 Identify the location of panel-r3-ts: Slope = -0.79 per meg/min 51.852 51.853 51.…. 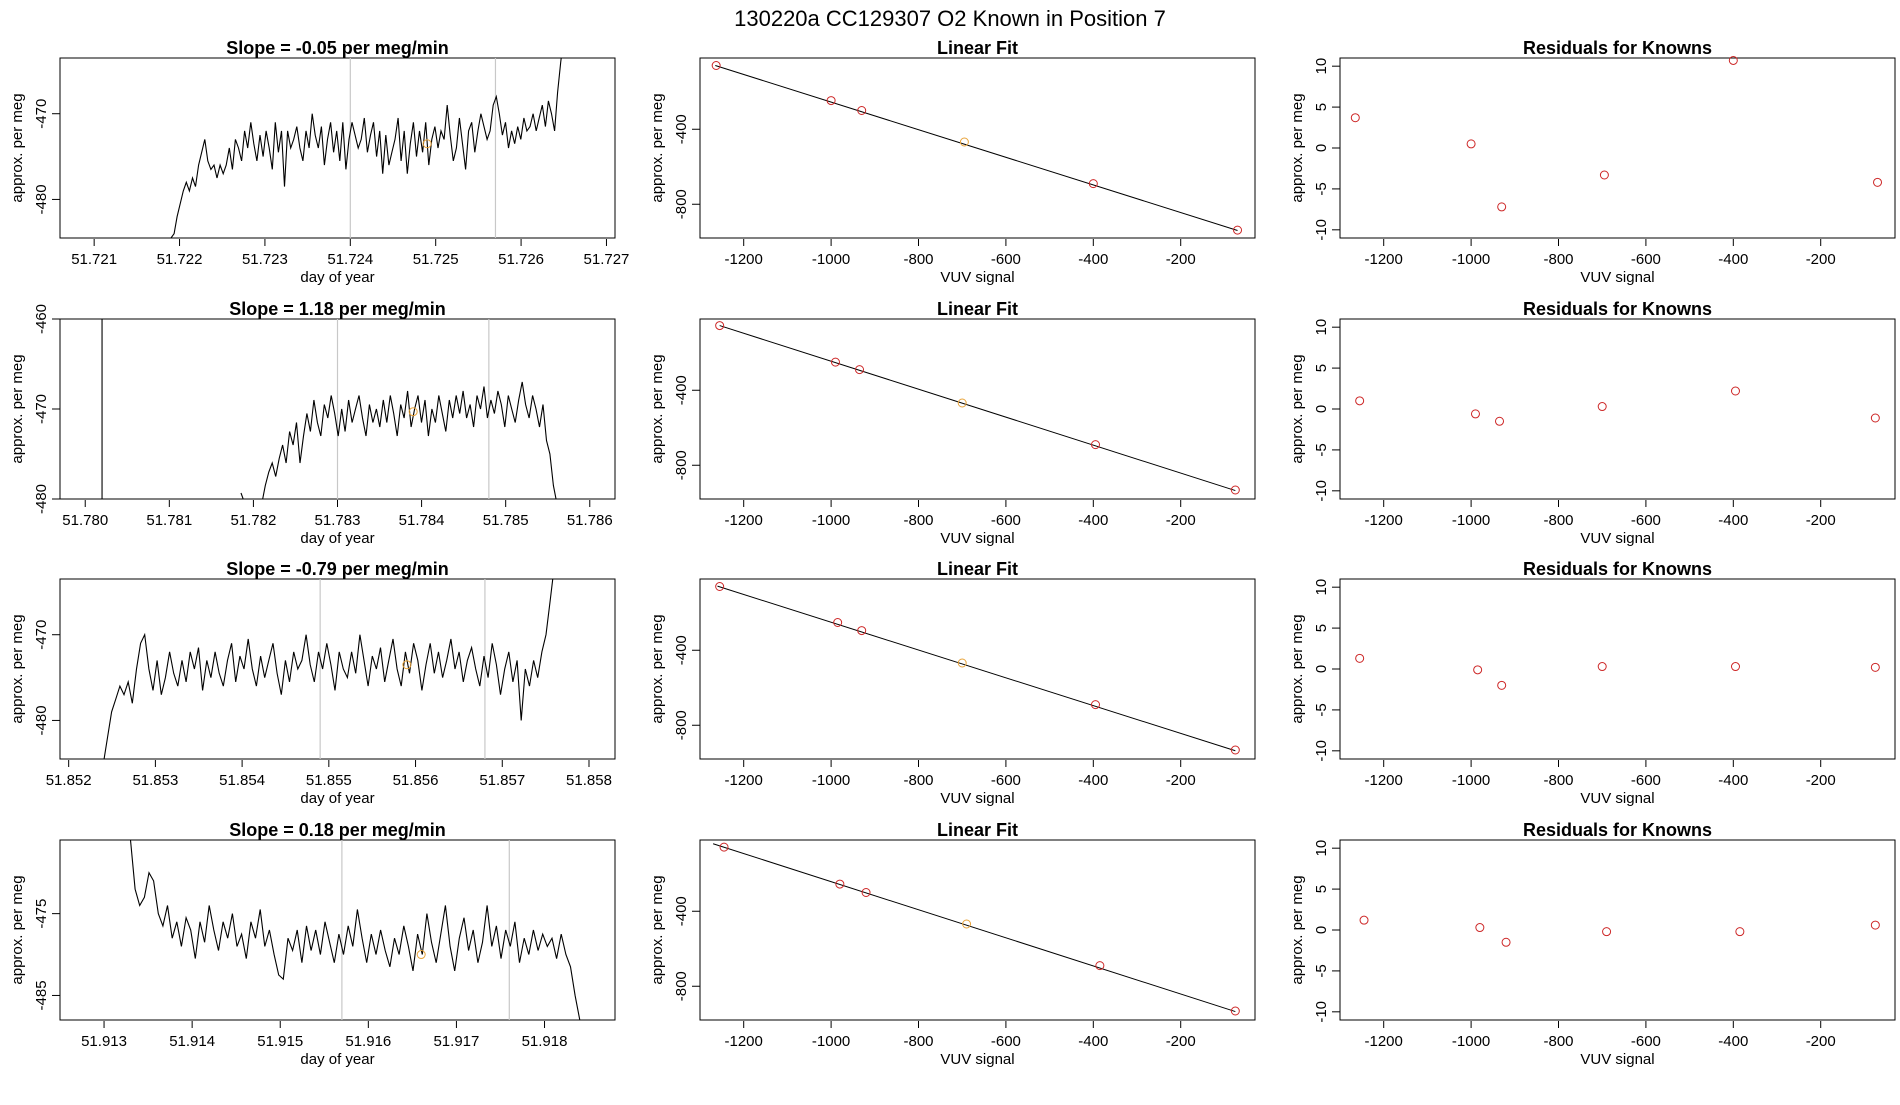
(312, 683).